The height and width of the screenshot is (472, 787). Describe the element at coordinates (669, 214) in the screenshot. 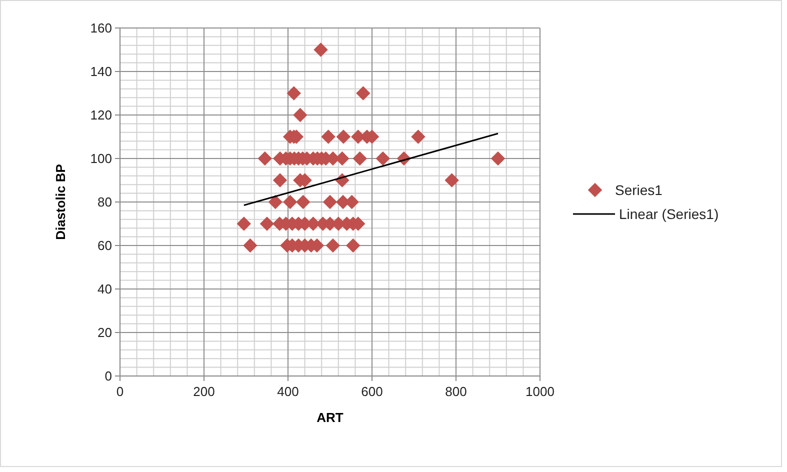

I see `legend-label: Linear (Series1)` at that location.